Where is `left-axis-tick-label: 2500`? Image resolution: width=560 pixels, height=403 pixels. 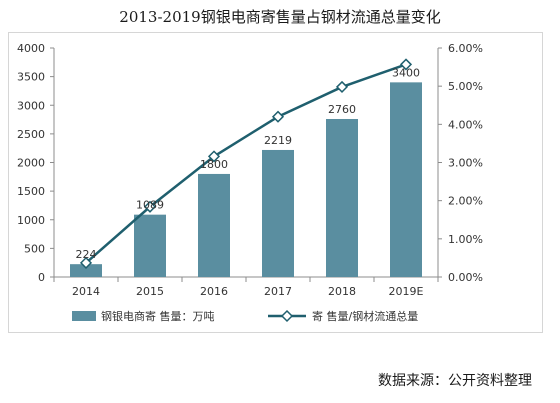
left-axis-tick-label: 2500 is located at coordinates (31, 134).